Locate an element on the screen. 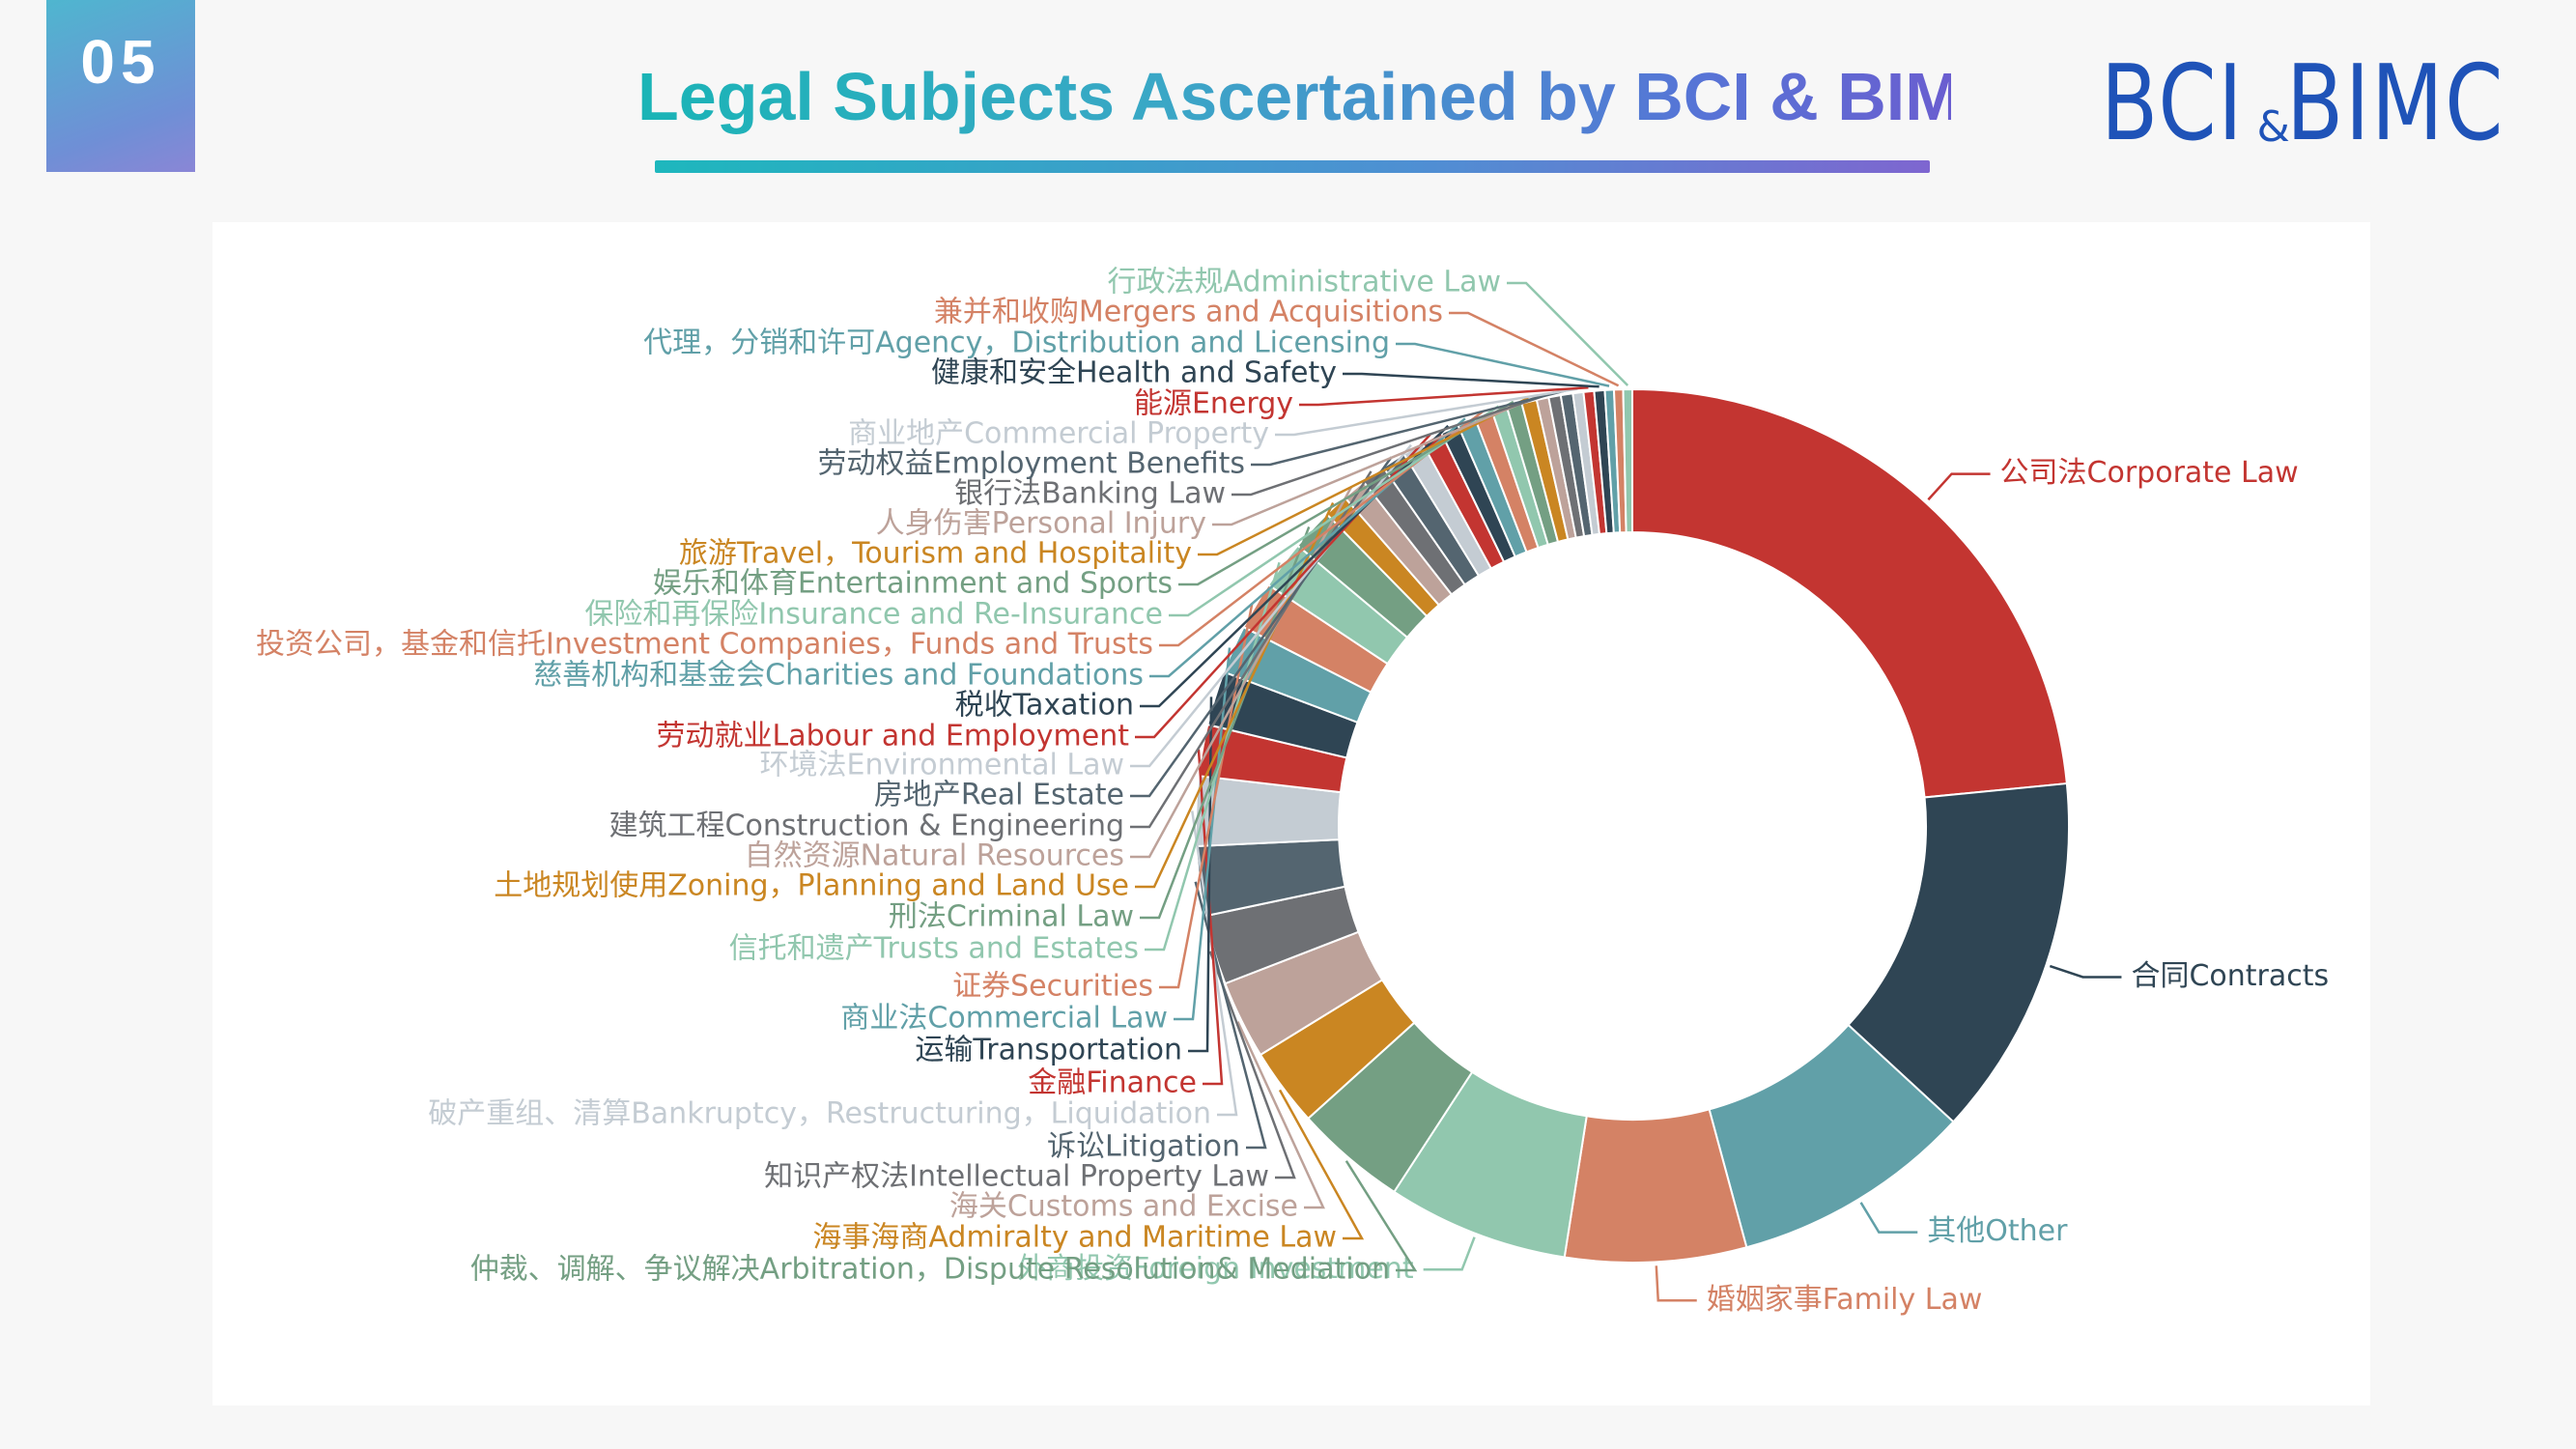 This screenshot has height=1449, width=2576. slice-label: 劳动就业Labour and Employment is located at coordinates (893, 736).